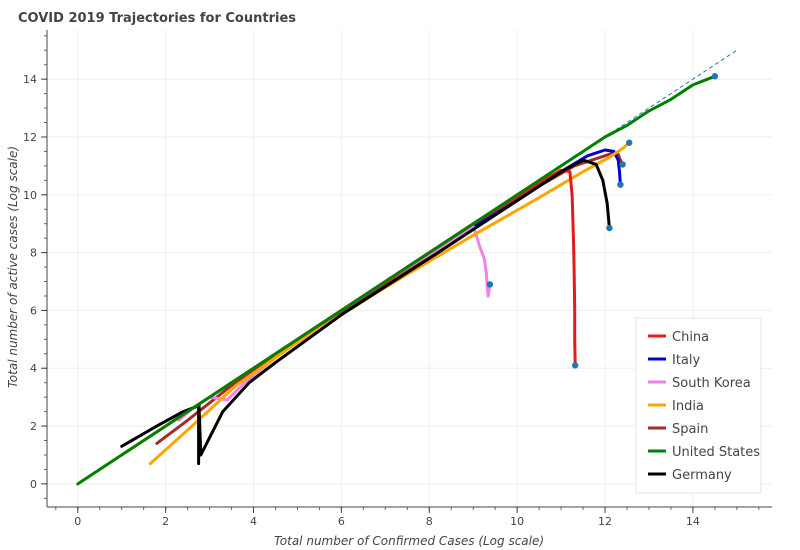 Image resolution: width=800 pixels, height=550 pixels. Describe the element at coordinates (30, 79) in the screenshot. I see `y-tick-label: 14` at that location.